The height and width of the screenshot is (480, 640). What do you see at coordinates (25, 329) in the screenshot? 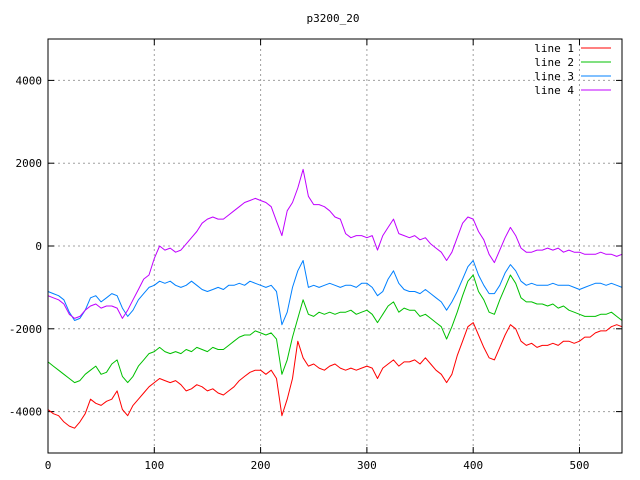
I see `y-tick-label: -2000` at bounding box center [25, 329].